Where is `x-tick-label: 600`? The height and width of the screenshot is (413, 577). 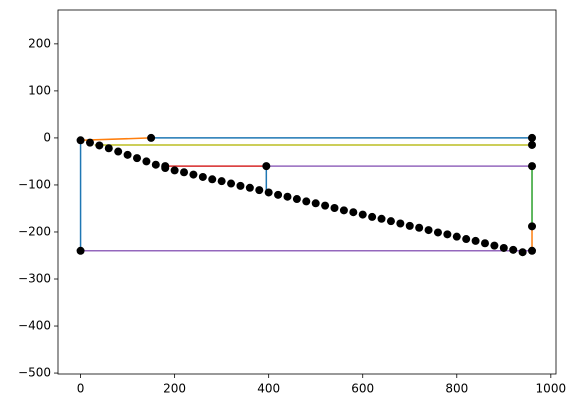 x-tick-label: 600 is located at coordinates (362, 389).